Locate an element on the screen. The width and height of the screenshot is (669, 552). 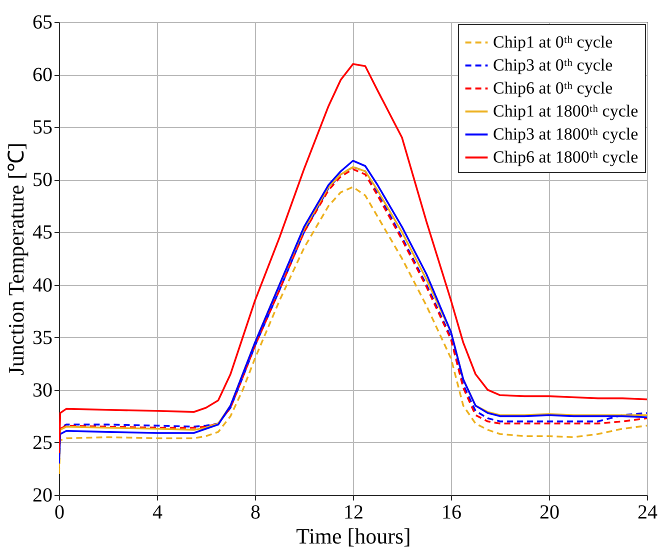
y-tick-label: 65 is located at coordinates (42, 23).